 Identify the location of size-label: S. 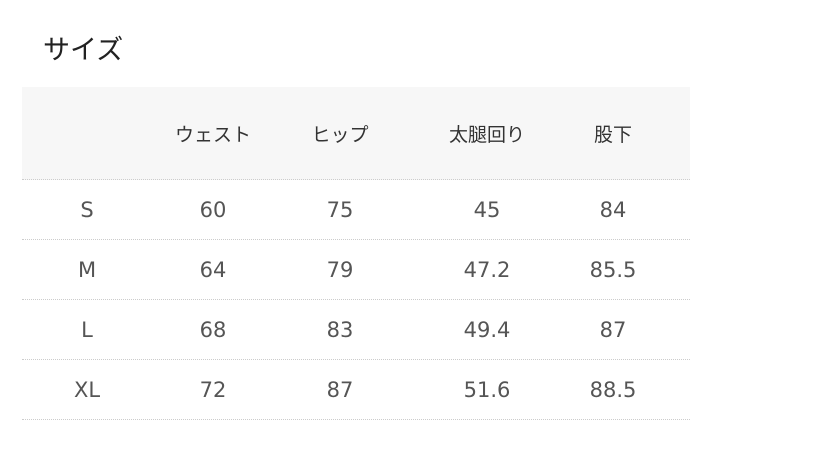
(87, 209).